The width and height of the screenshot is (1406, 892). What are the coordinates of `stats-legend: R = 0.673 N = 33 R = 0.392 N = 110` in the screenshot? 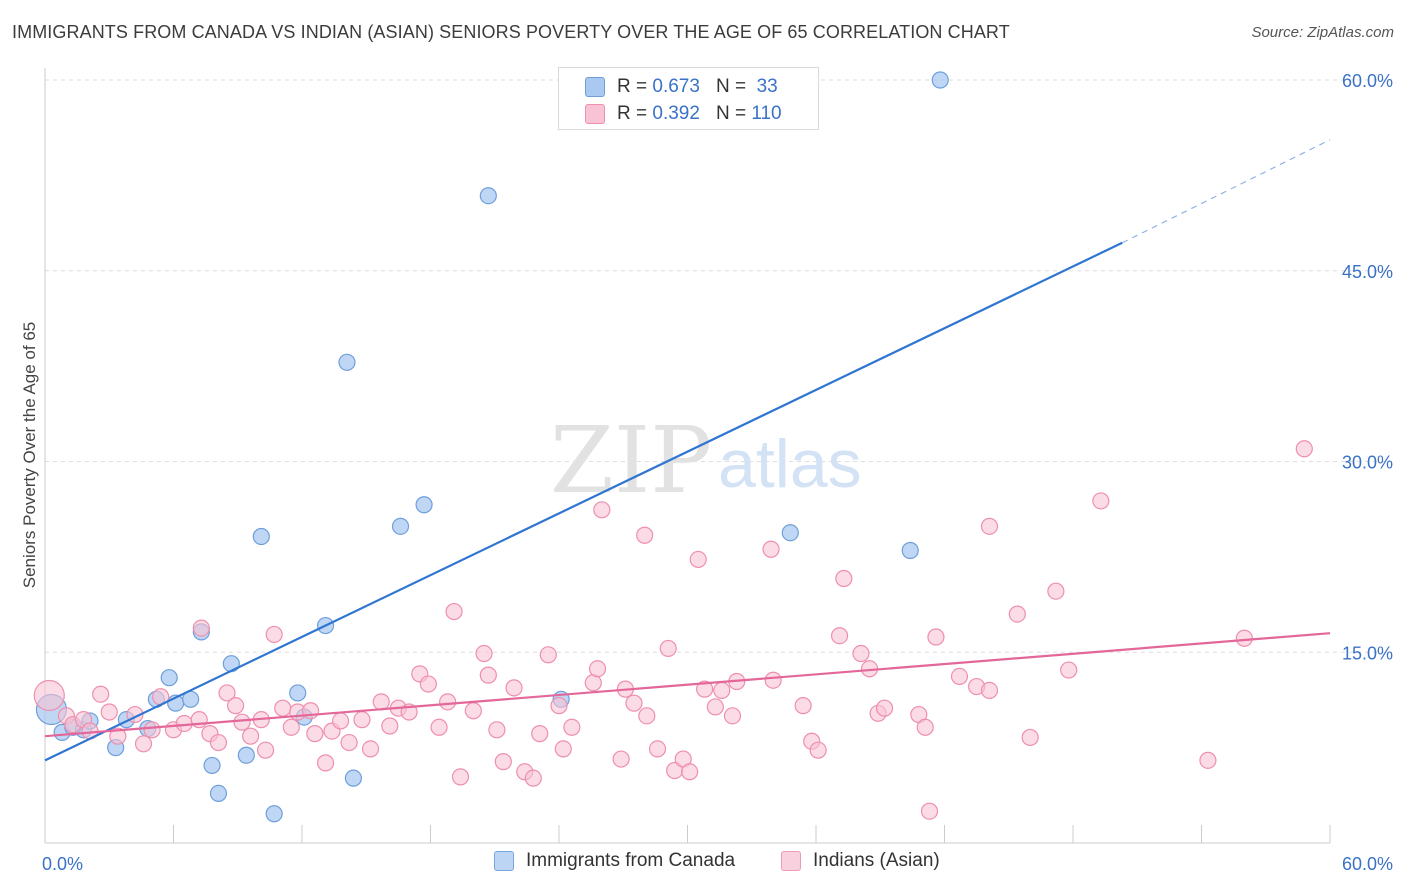 It's located at (688, 98).